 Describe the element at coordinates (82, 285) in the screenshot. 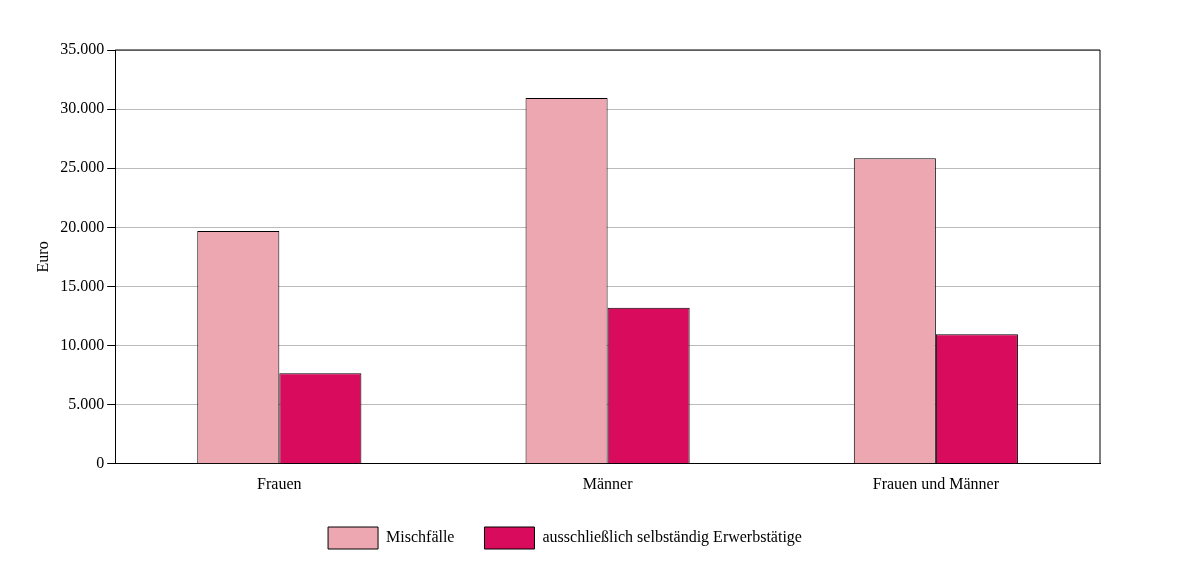

I see `y-tick-label: 15.000` at that location.